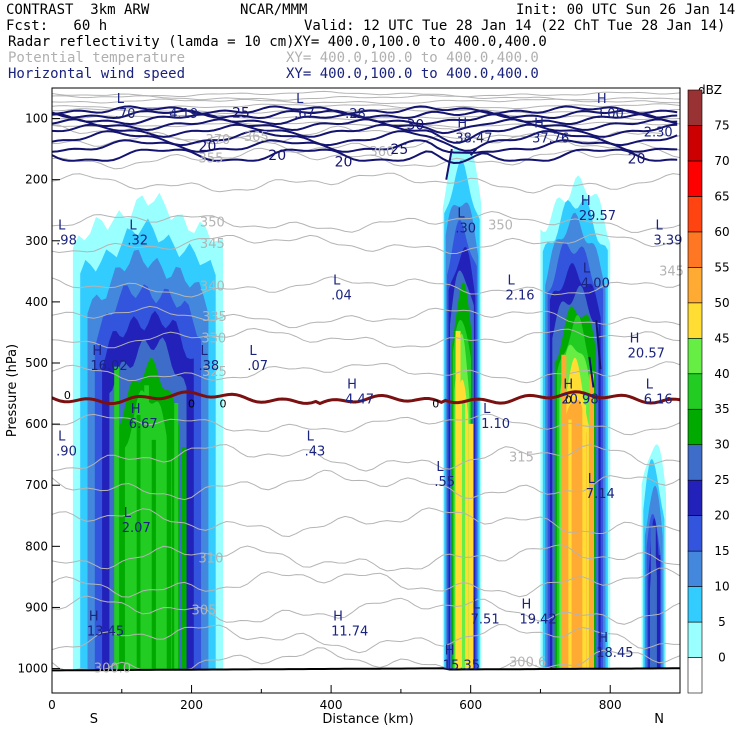 This screenshot has height=740, width=740. What do you see at coordinates (315, 451) in the screenshot?
I see `extremum-value: .43` at bounding box center [315, 451].